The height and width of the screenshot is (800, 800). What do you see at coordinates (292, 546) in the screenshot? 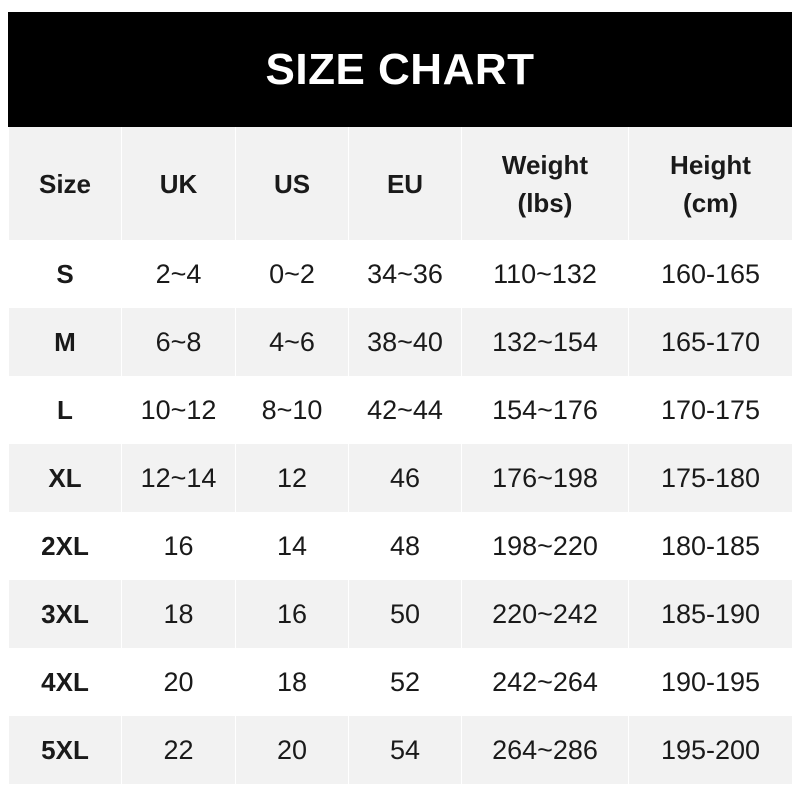
I see `table-cell: 14` at bounding box center [292, 546].